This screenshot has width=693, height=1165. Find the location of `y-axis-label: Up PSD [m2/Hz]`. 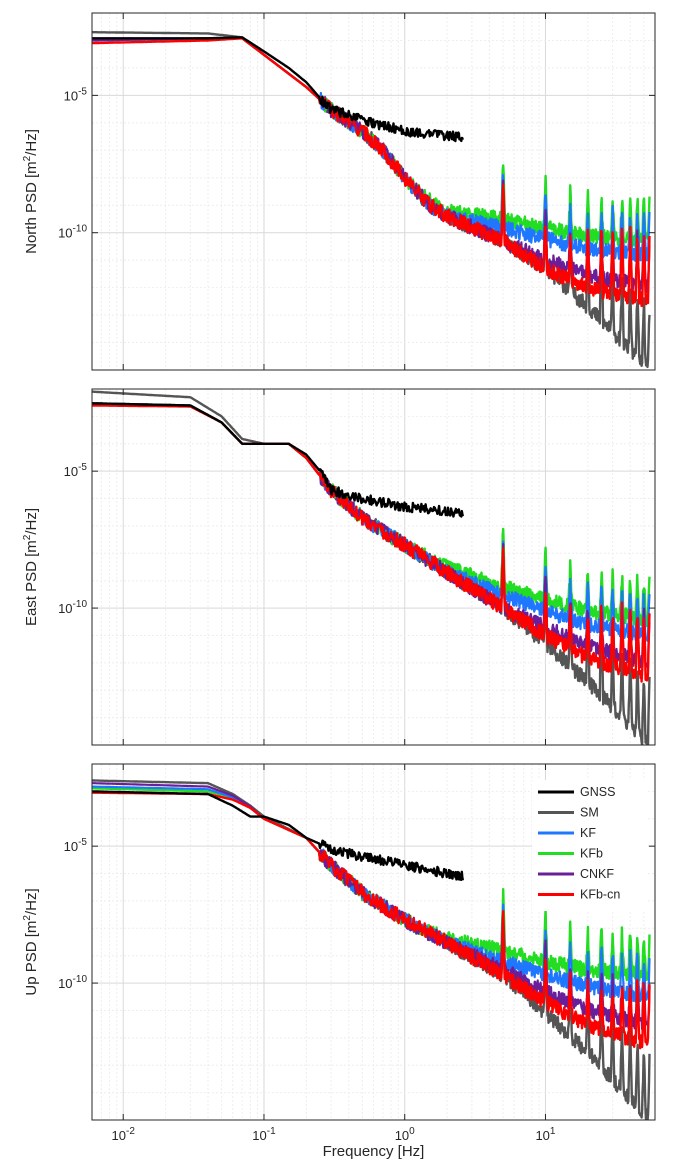

y-axis-label: Up PSD [m2/Hz] is located at coordinates (31, 941).